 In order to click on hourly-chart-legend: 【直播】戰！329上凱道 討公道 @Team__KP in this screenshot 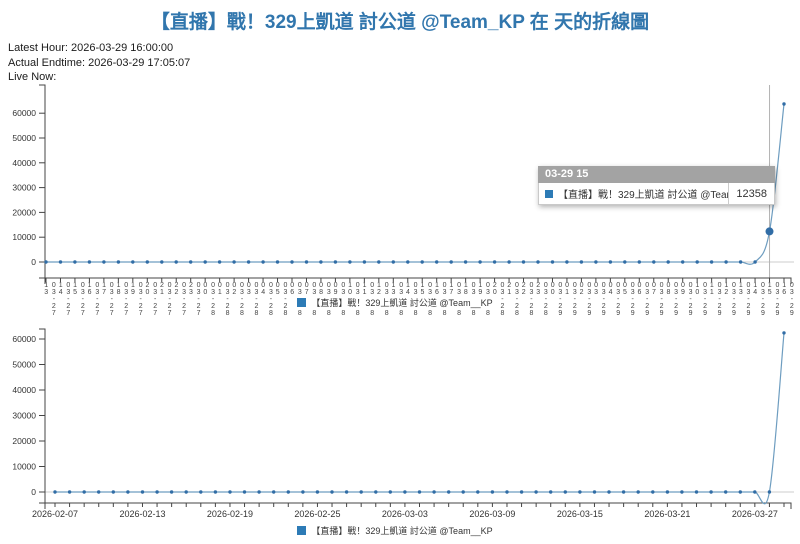, I will do `click(395, 302)`.